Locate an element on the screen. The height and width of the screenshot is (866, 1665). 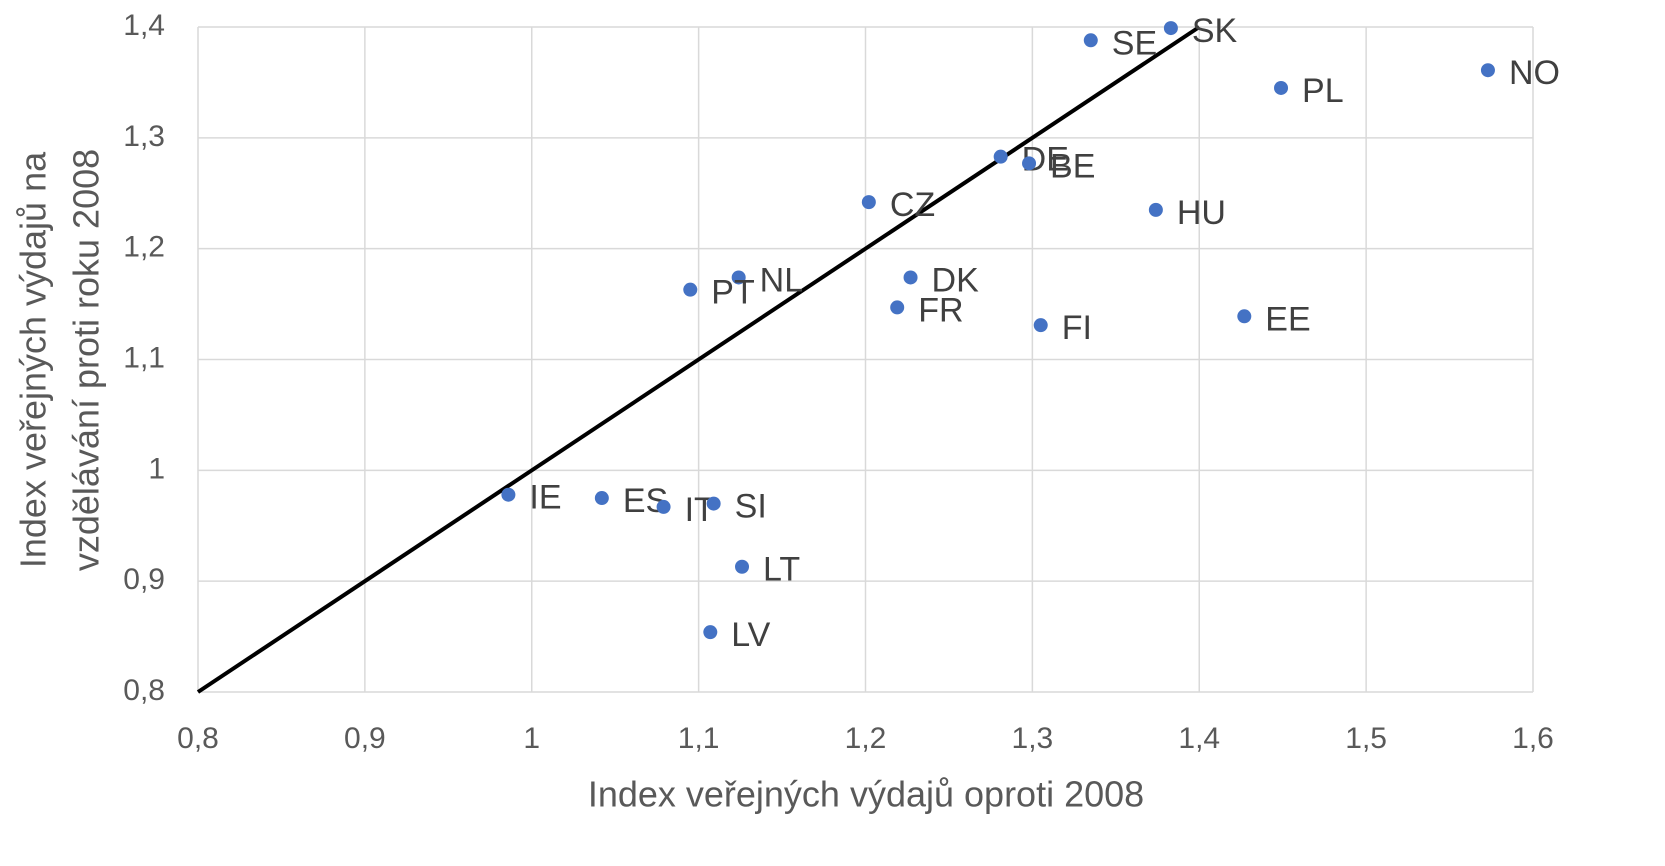
point-label: NL is located at coordinates (781, 280).